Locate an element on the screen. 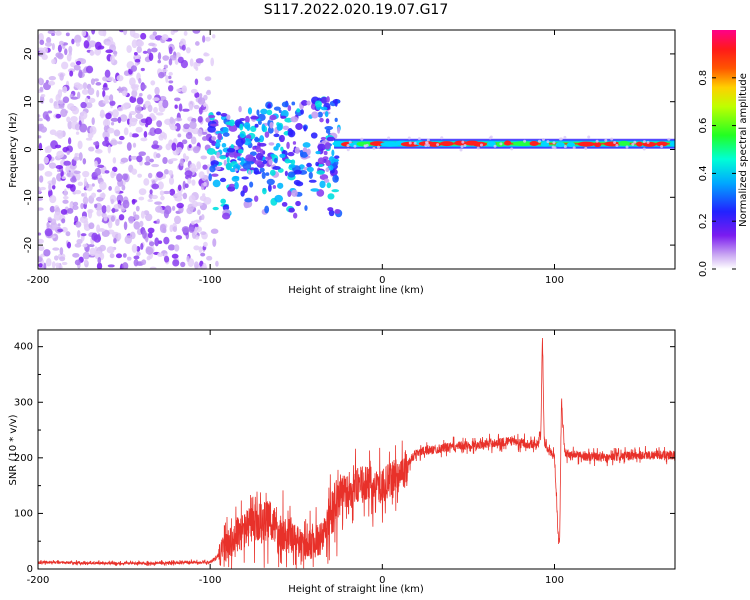 This screenshot has height=600, width=750. colorbar-tick-label: 0.4 is located at coordinates (703, 173).